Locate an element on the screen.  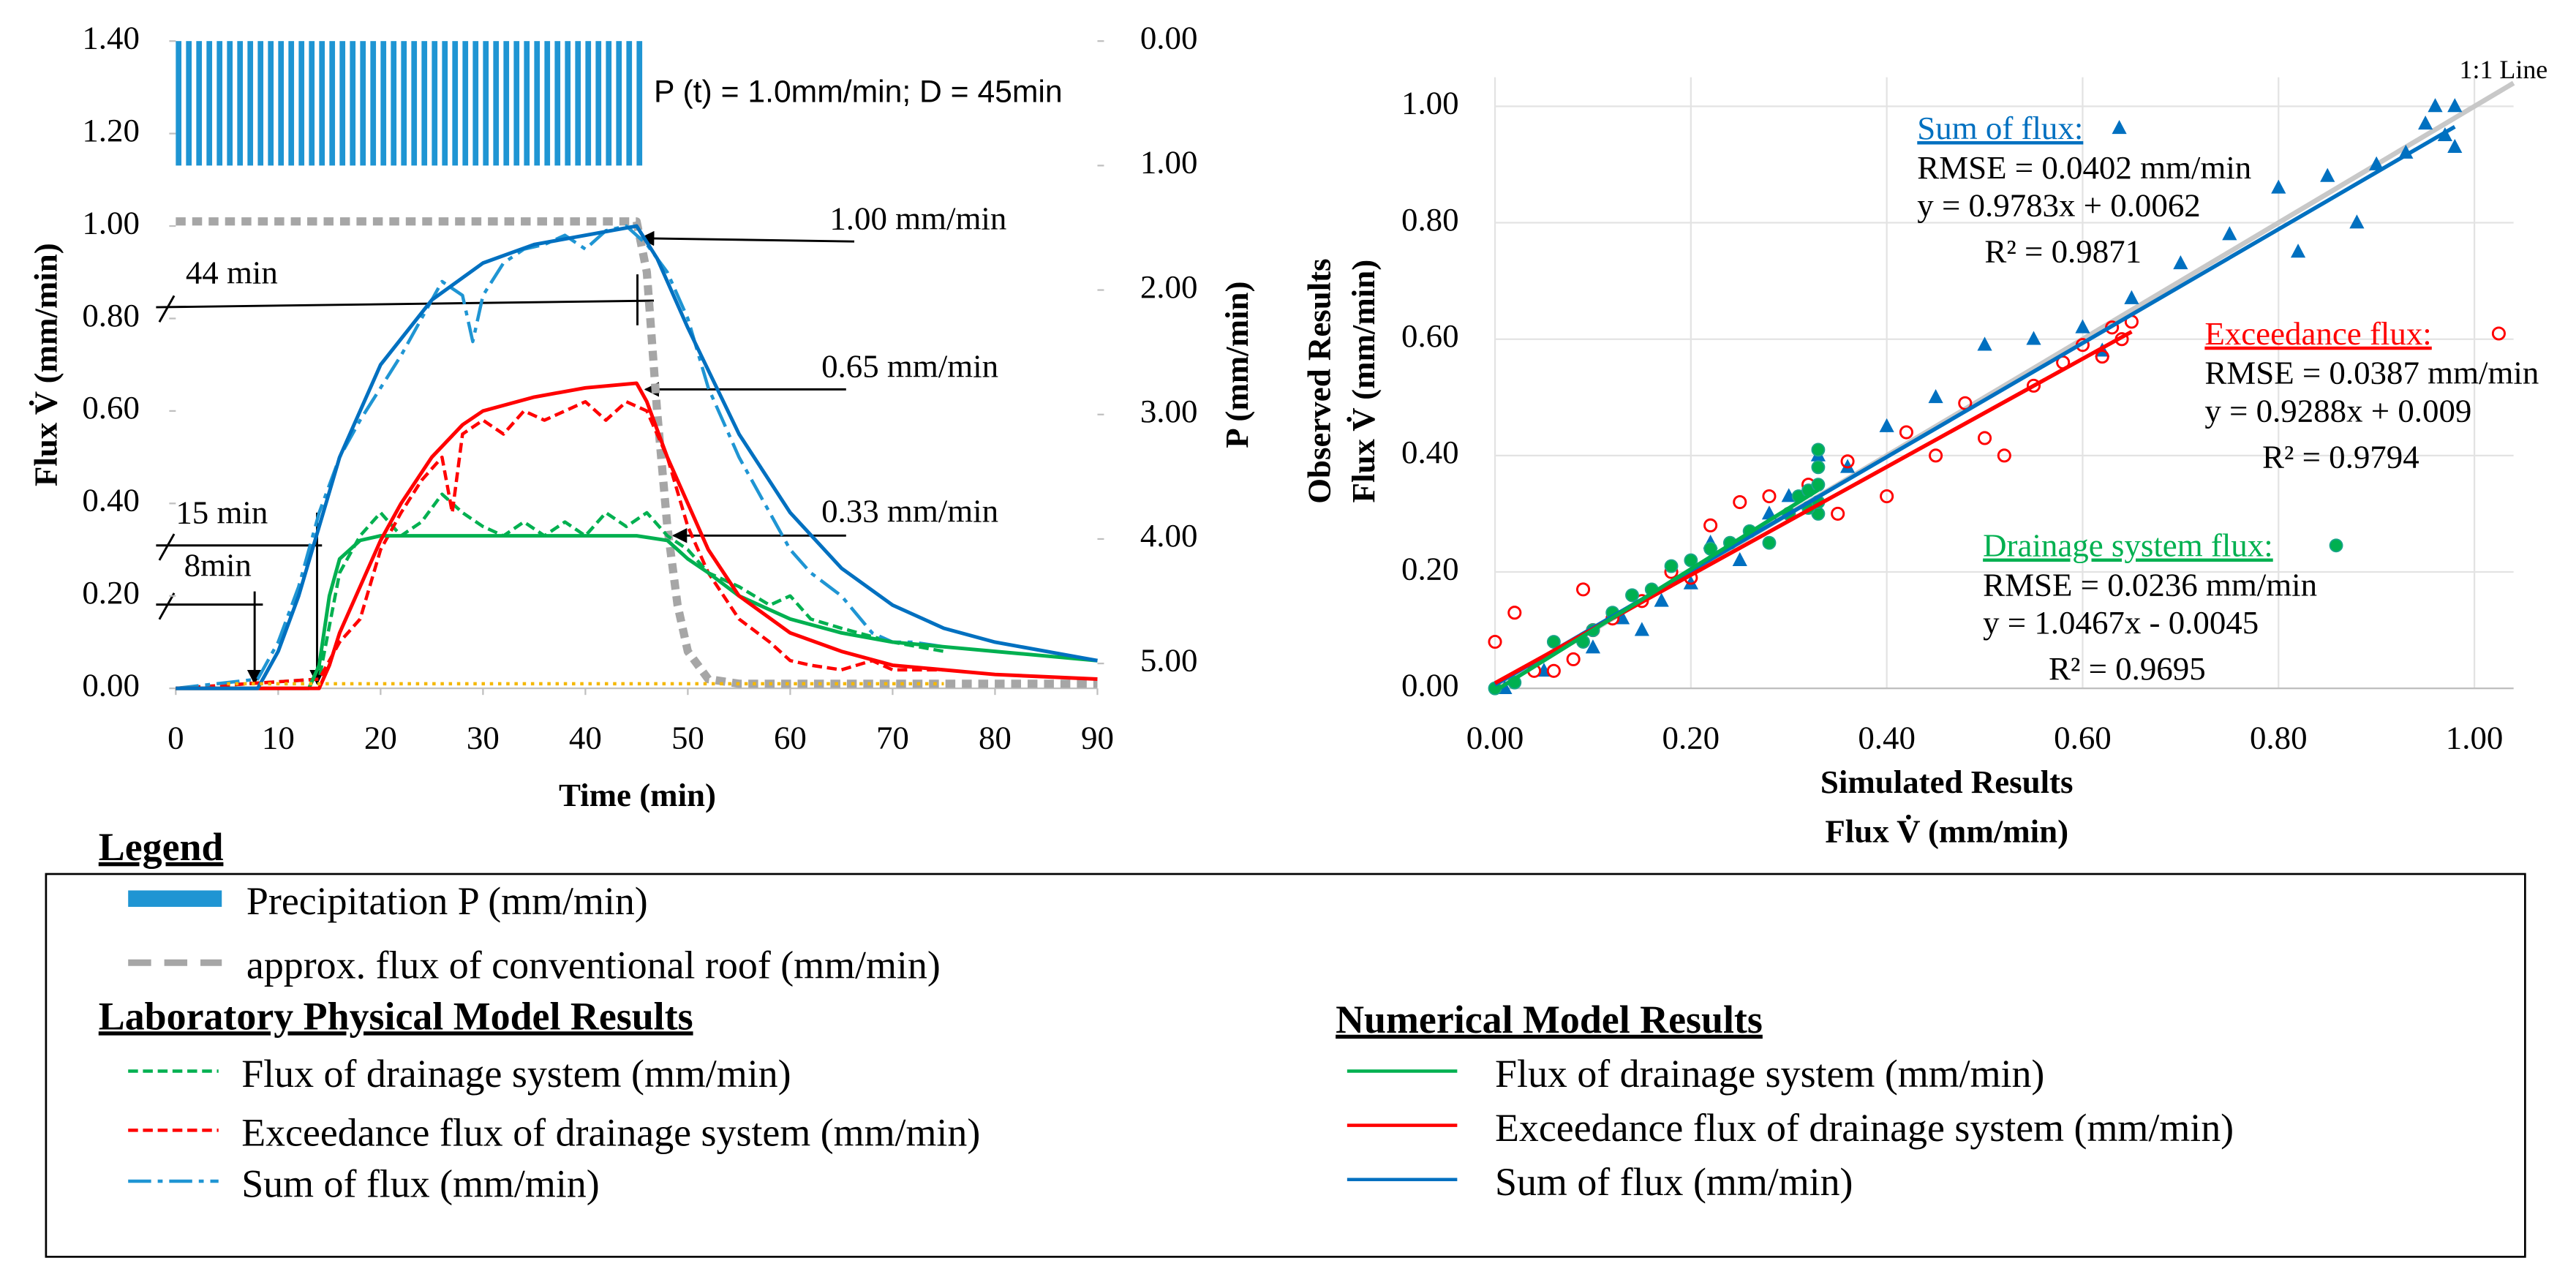
series-label: Sum of flux: is located at coordinates (2000, 128).